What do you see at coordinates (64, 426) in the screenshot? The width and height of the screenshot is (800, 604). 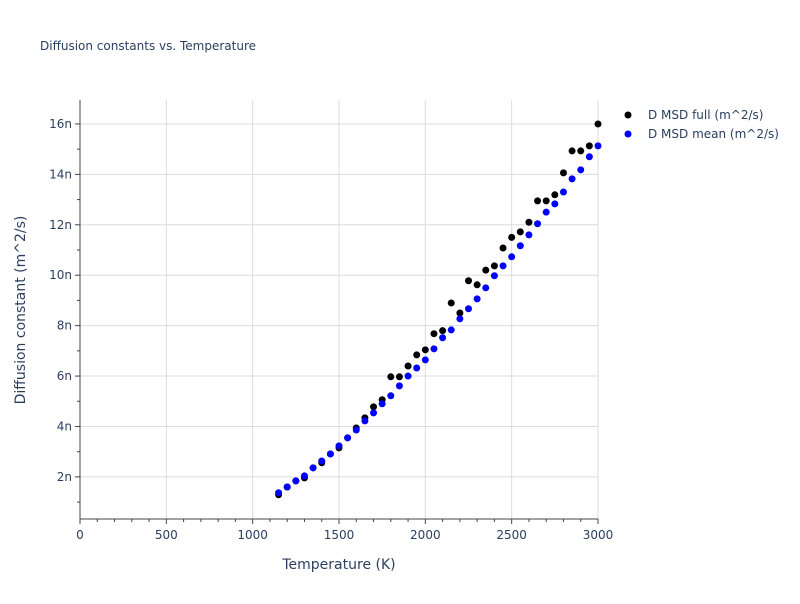 I see `y-tick-label: 4n` at bounding box center [64, 426].